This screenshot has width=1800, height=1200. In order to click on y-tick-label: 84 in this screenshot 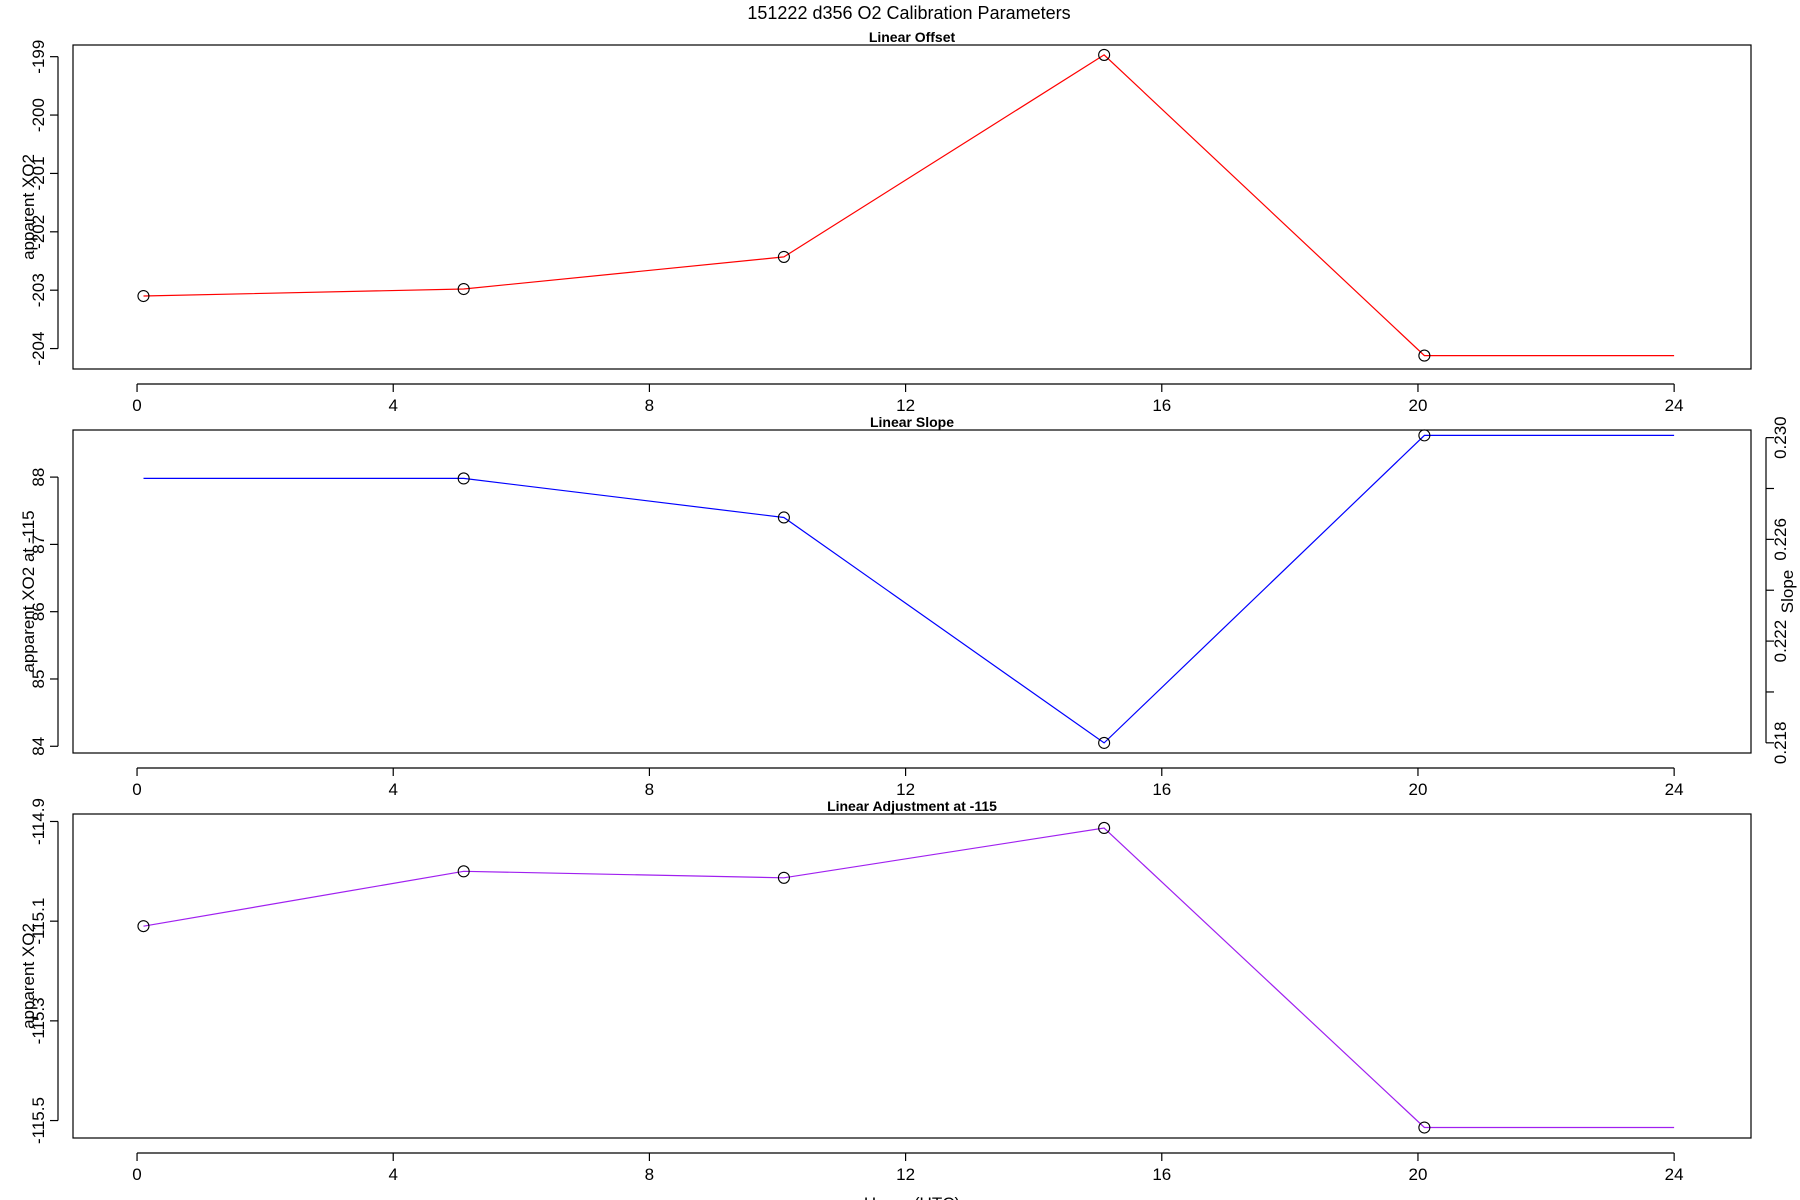, I will do `click(38, 746)`.